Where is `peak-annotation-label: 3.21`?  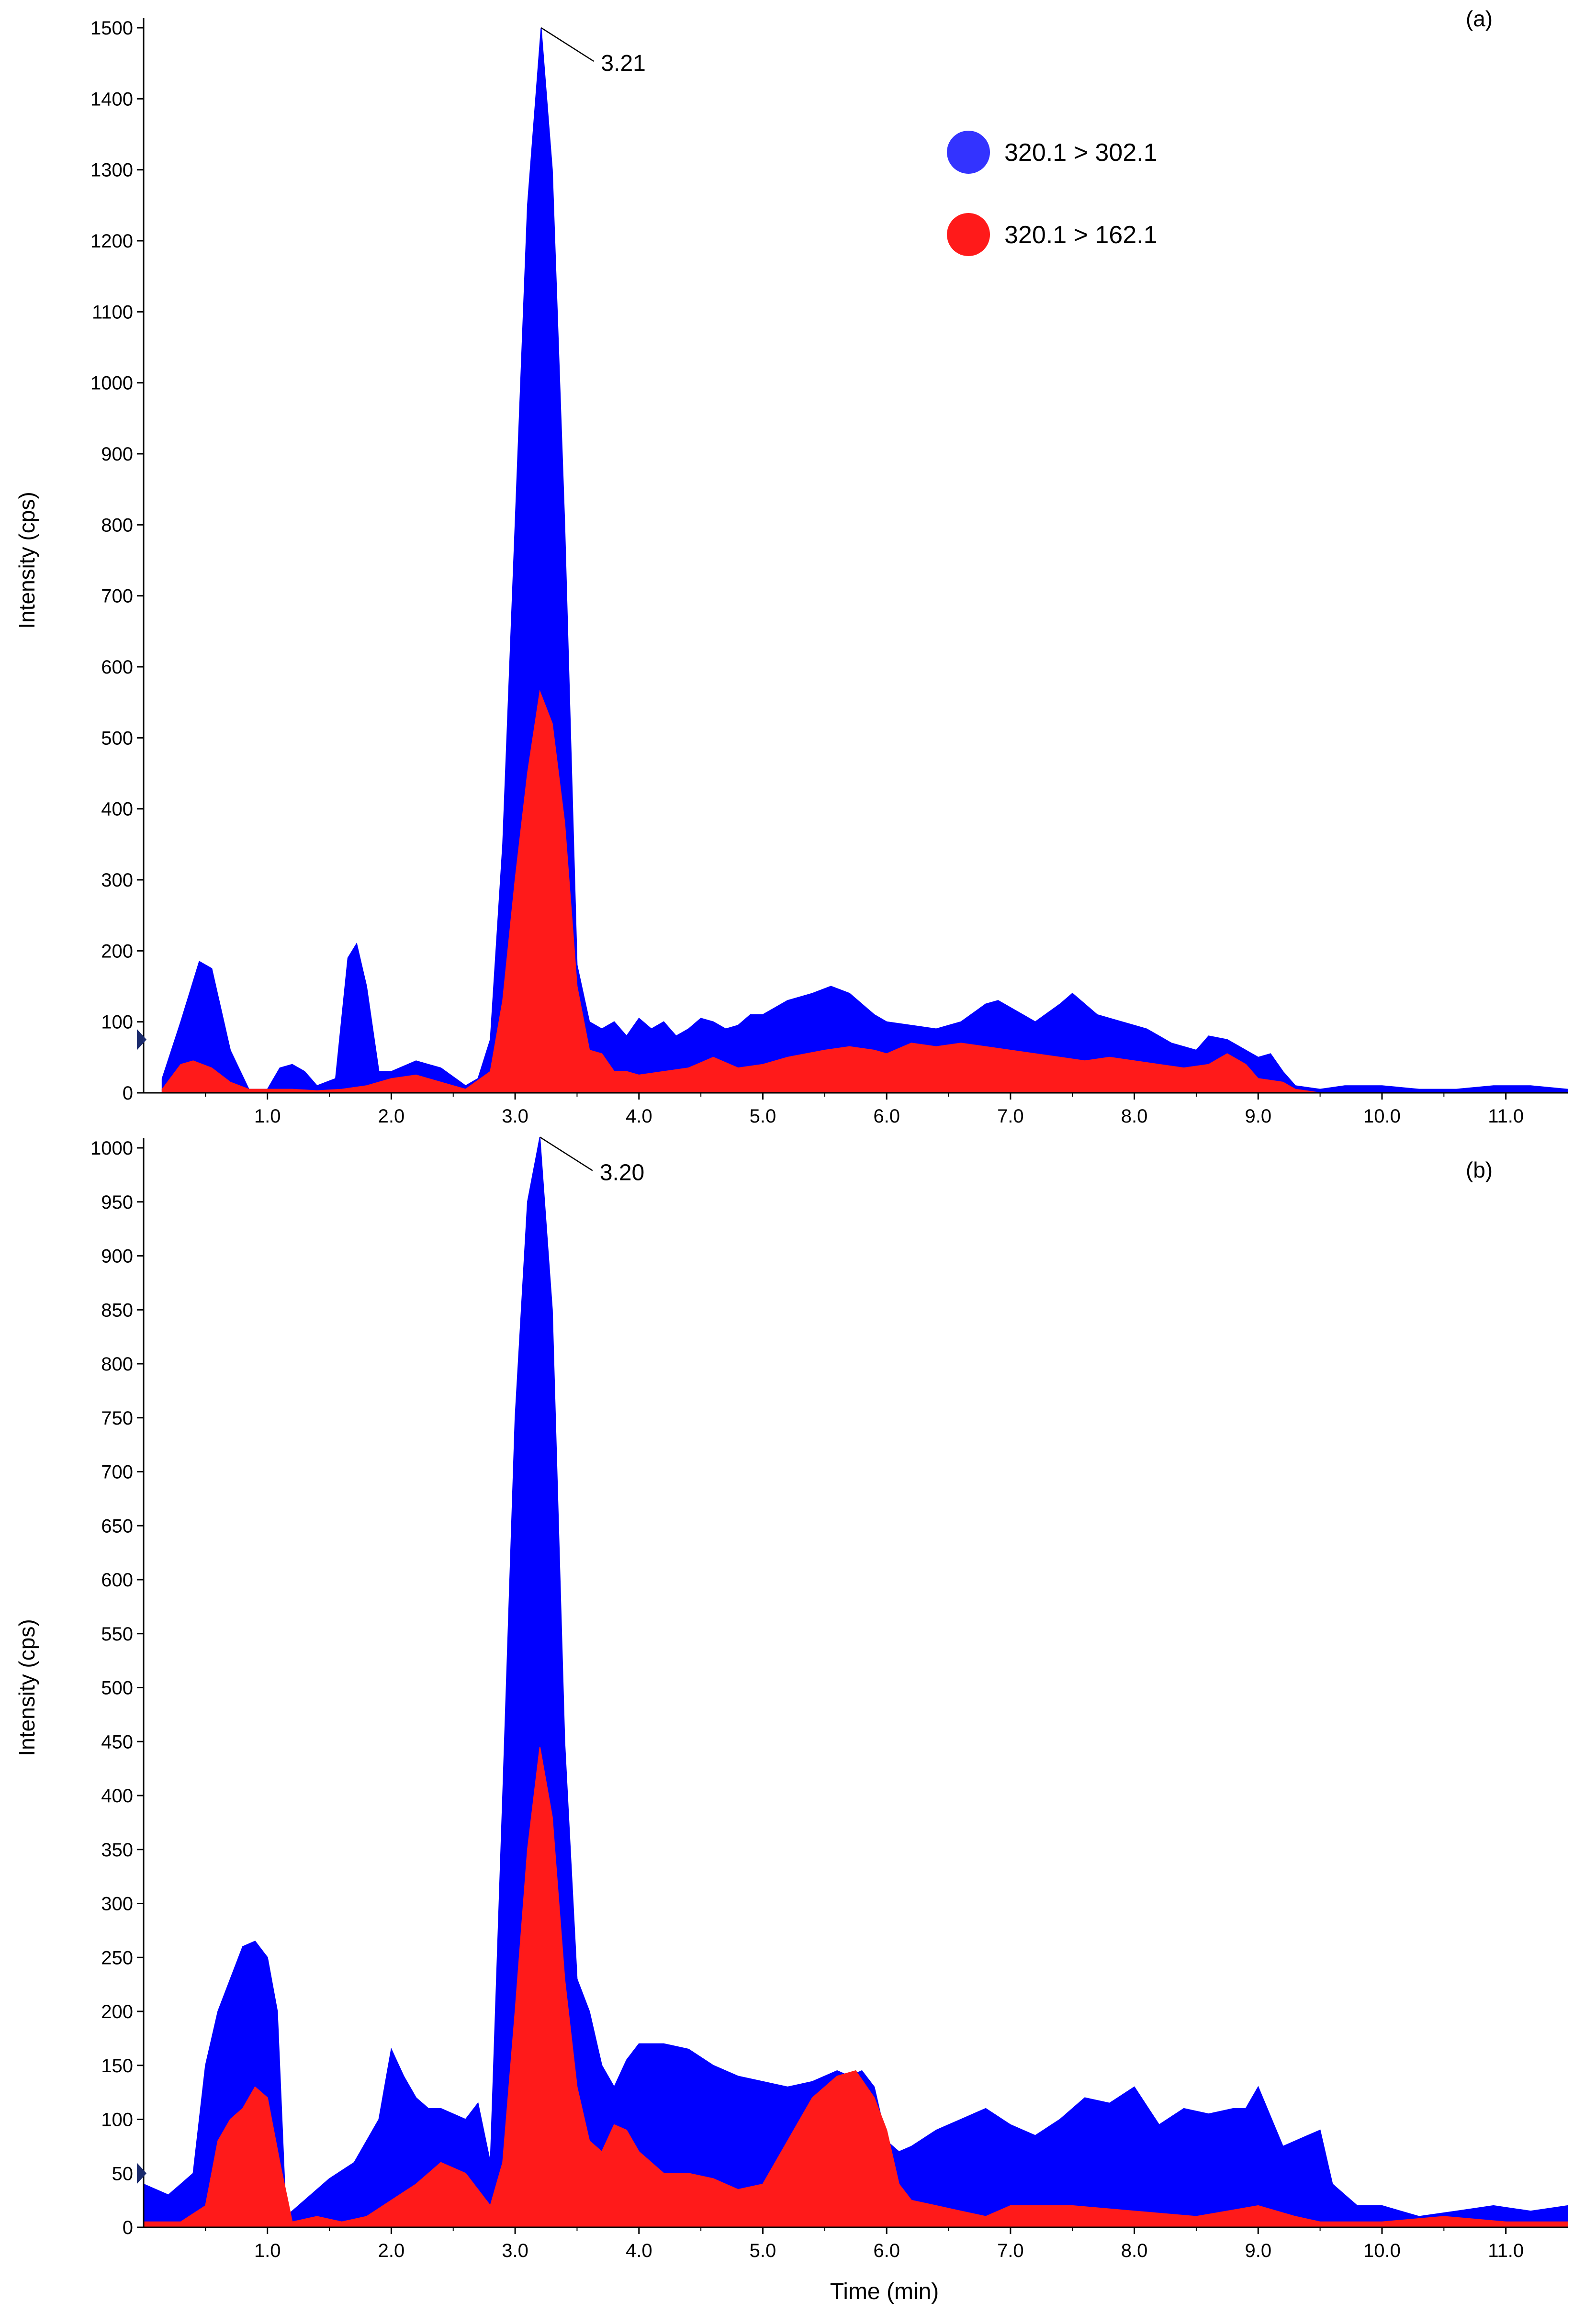 peak-annotation-label: 3.21 is located at coordinates (623, 63).